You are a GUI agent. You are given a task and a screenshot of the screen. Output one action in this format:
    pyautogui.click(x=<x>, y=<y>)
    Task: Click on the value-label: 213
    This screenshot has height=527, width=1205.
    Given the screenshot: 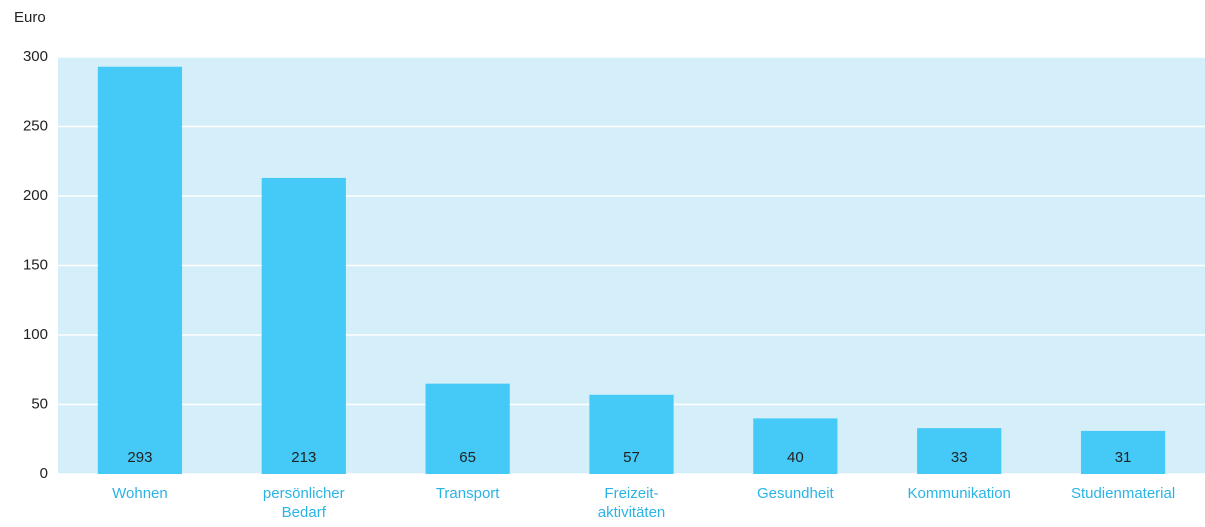 What is the action you would take?
    pyautogui.click(x=303, y=457)
    